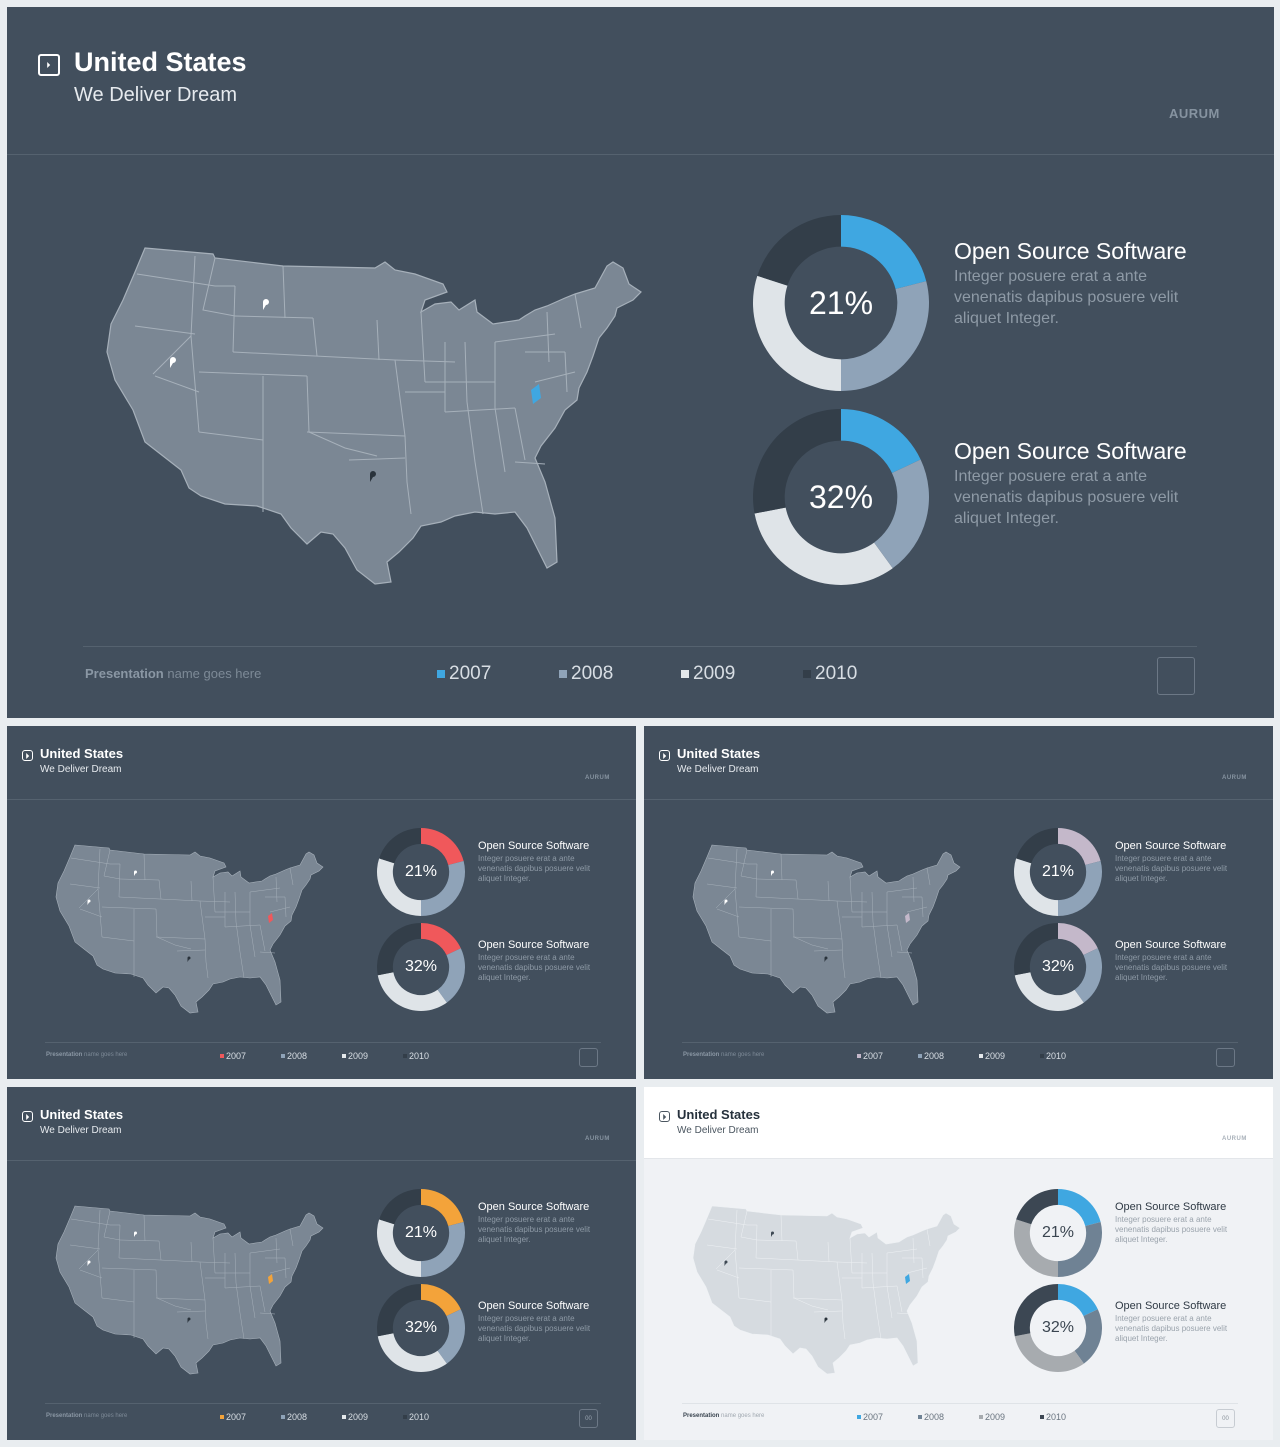 This screenshot has height=1447, width=1280. I want to click on donut-percent: 21%, so click(421, 871).